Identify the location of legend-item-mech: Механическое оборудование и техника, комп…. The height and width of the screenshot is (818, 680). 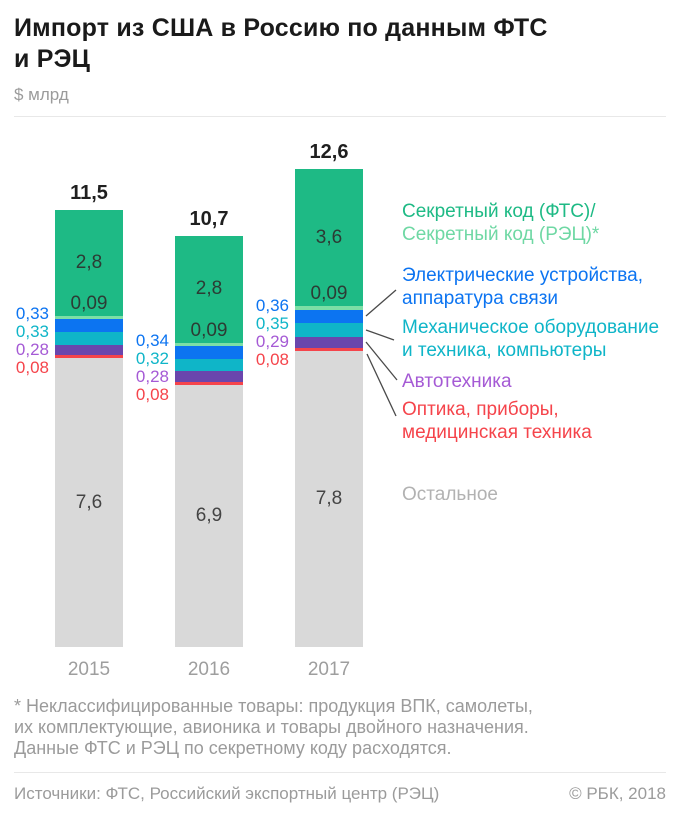
(530, 339).